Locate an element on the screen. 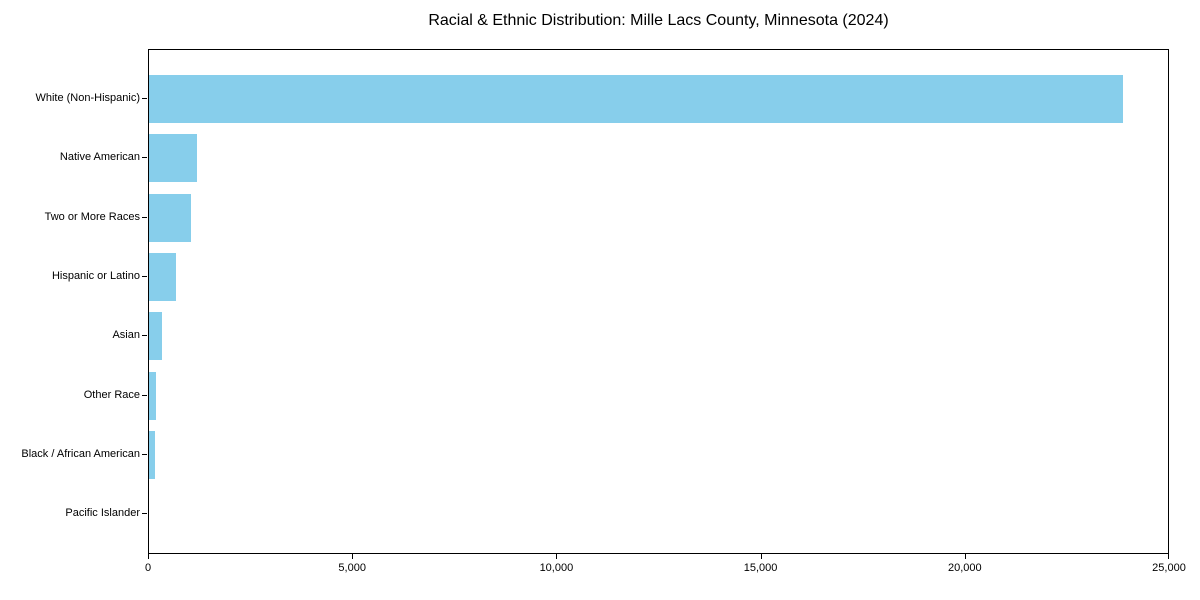 The image size is (1200, 600). x-axis-label-25000: 25,000 is located at coordinates (1169, 568).